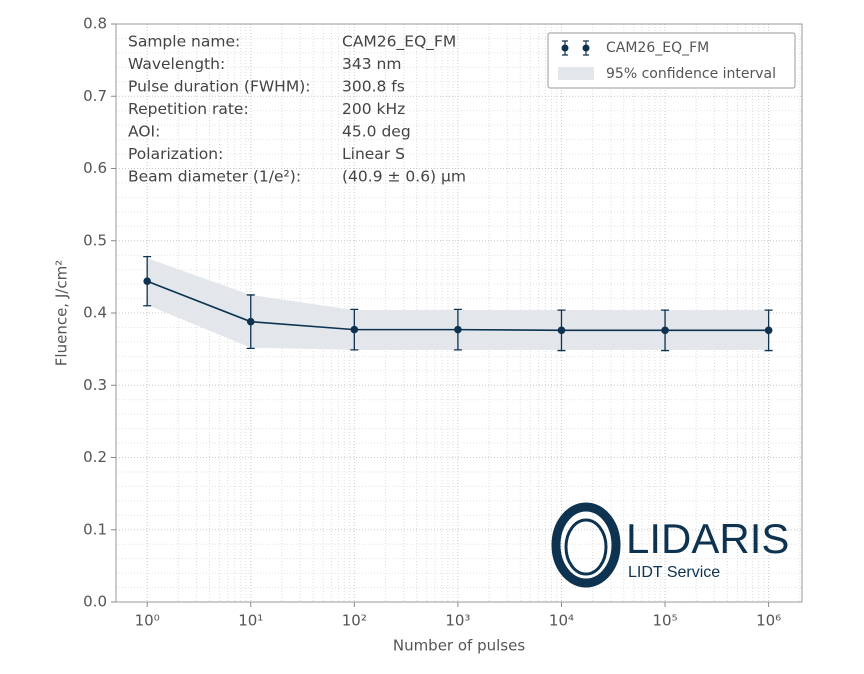  I want to click on logo-tagline: LIDT Service, so click(674, 572).